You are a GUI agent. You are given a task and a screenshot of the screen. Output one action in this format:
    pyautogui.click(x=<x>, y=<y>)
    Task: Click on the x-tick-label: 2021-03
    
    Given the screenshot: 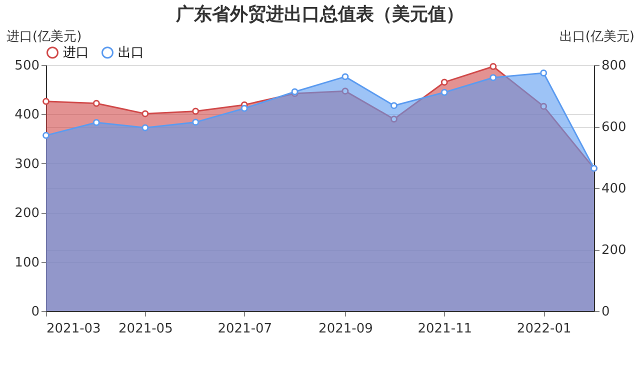 What is the action you would take?
    pyautogui.click(x=73, y=329)
    